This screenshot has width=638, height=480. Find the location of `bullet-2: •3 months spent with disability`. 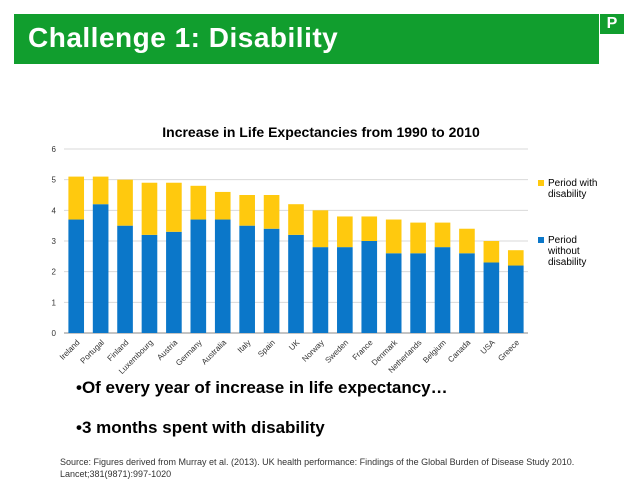

bullet-2: •3 months spent with disability is located at coordinates (200, 427).